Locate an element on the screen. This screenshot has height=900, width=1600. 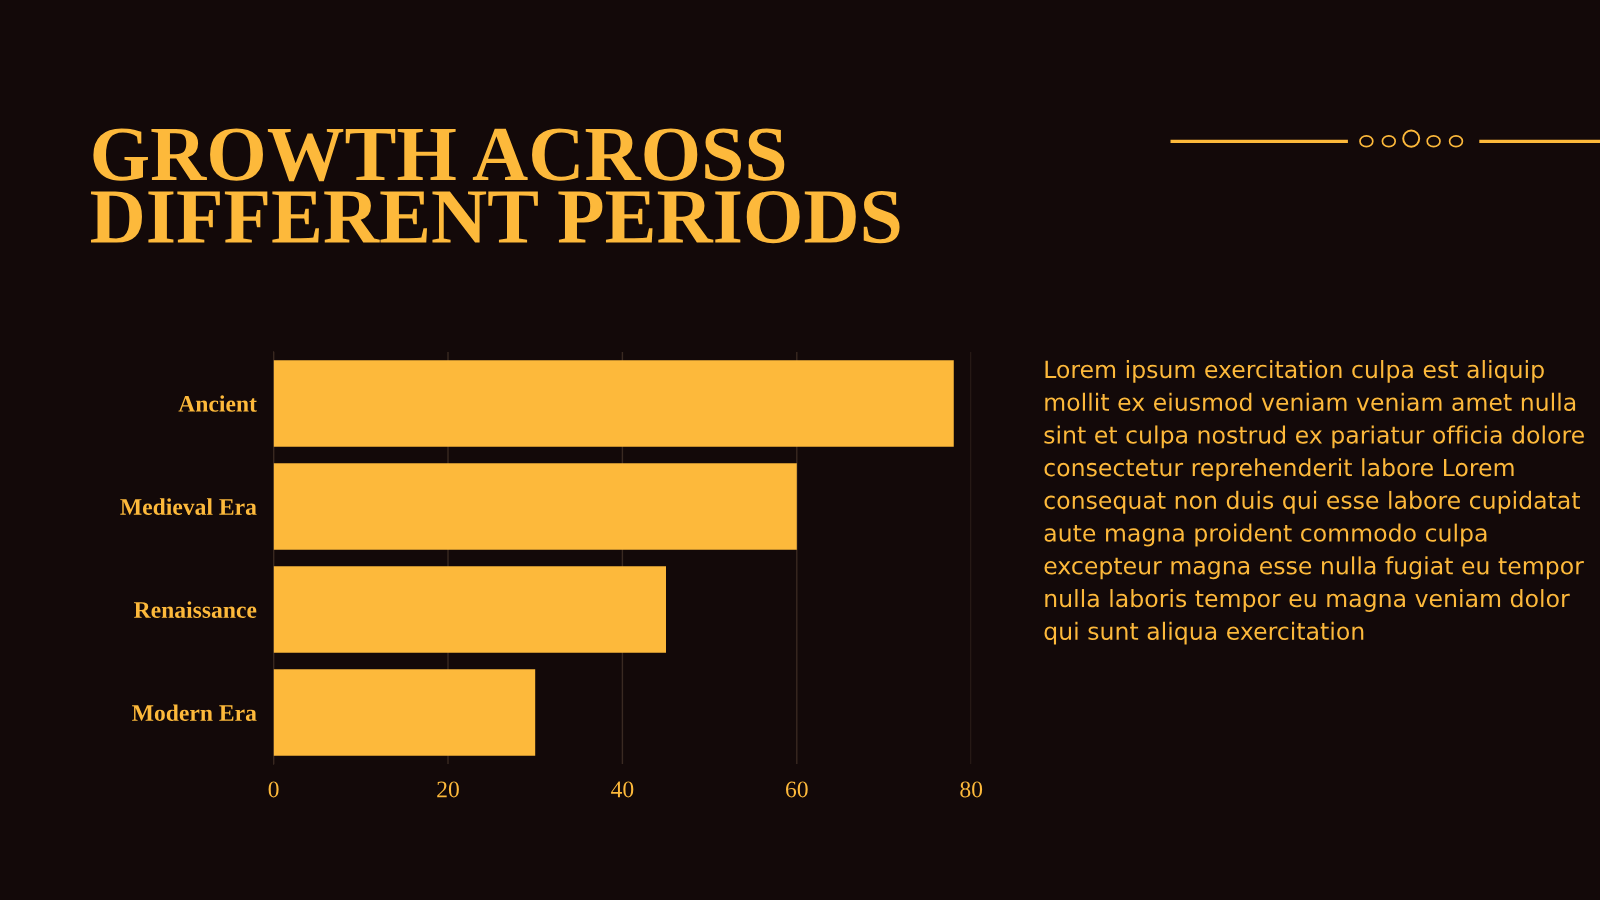
chart-title: GROWTH ACROSS DIFFERENT PERIODS is located at coordinates (495, 186).